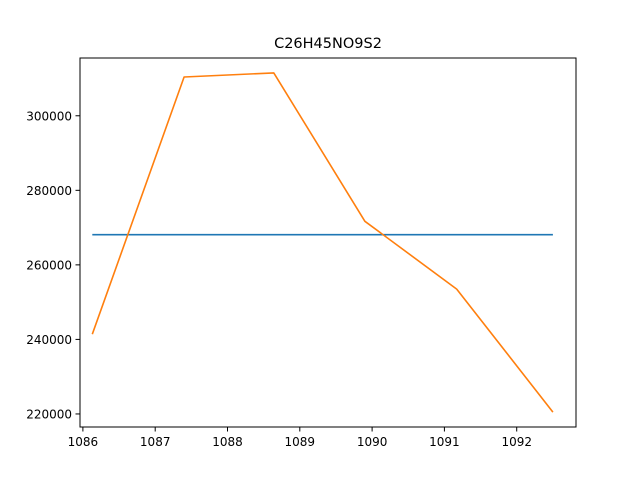 This screenshot has height=485, width=640. Describe the element at coordinates (49, 116) in the screenshot. I see `y-tick-label: 300000` at that location.